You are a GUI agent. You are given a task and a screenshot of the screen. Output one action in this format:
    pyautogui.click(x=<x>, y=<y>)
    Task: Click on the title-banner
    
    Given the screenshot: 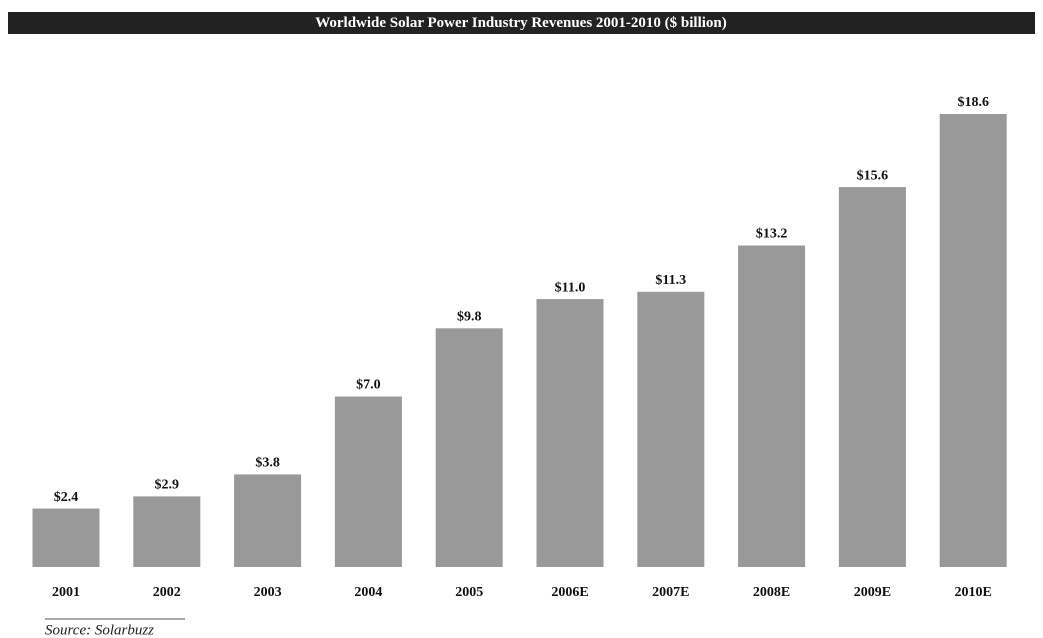 What is the action you would take?
    pyautogui.click(x=521, y=23)
    